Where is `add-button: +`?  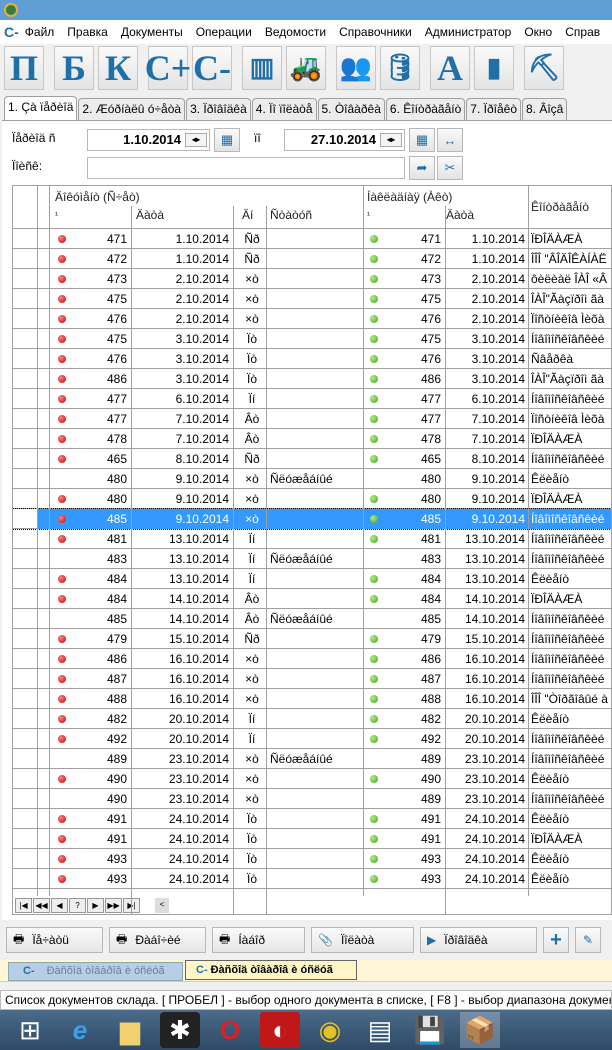
add-button: + is located at coordinates (556, 940).